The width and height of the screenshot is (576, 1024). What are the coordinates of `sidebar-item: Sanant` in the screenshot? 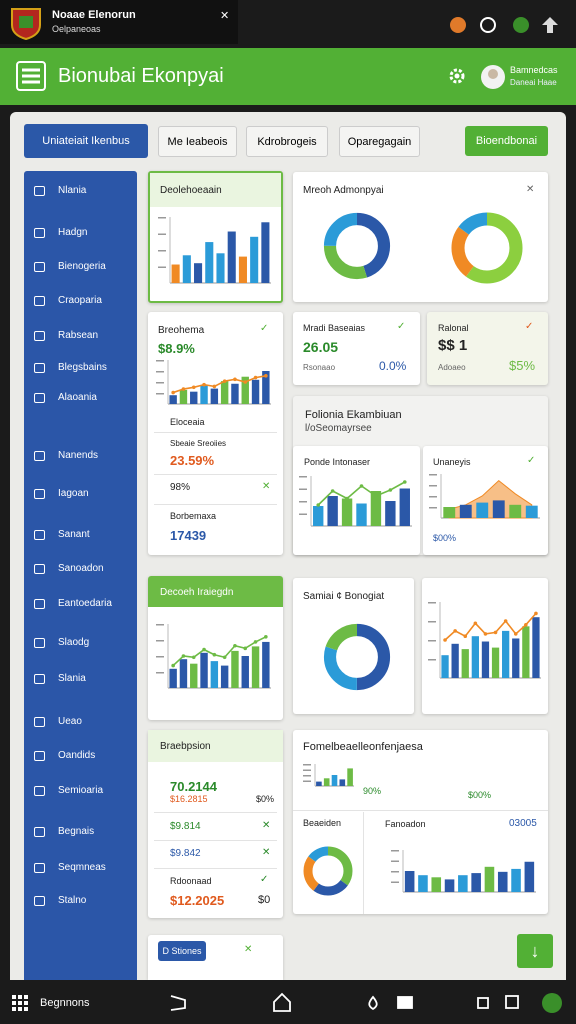 It's located at (74, 534).